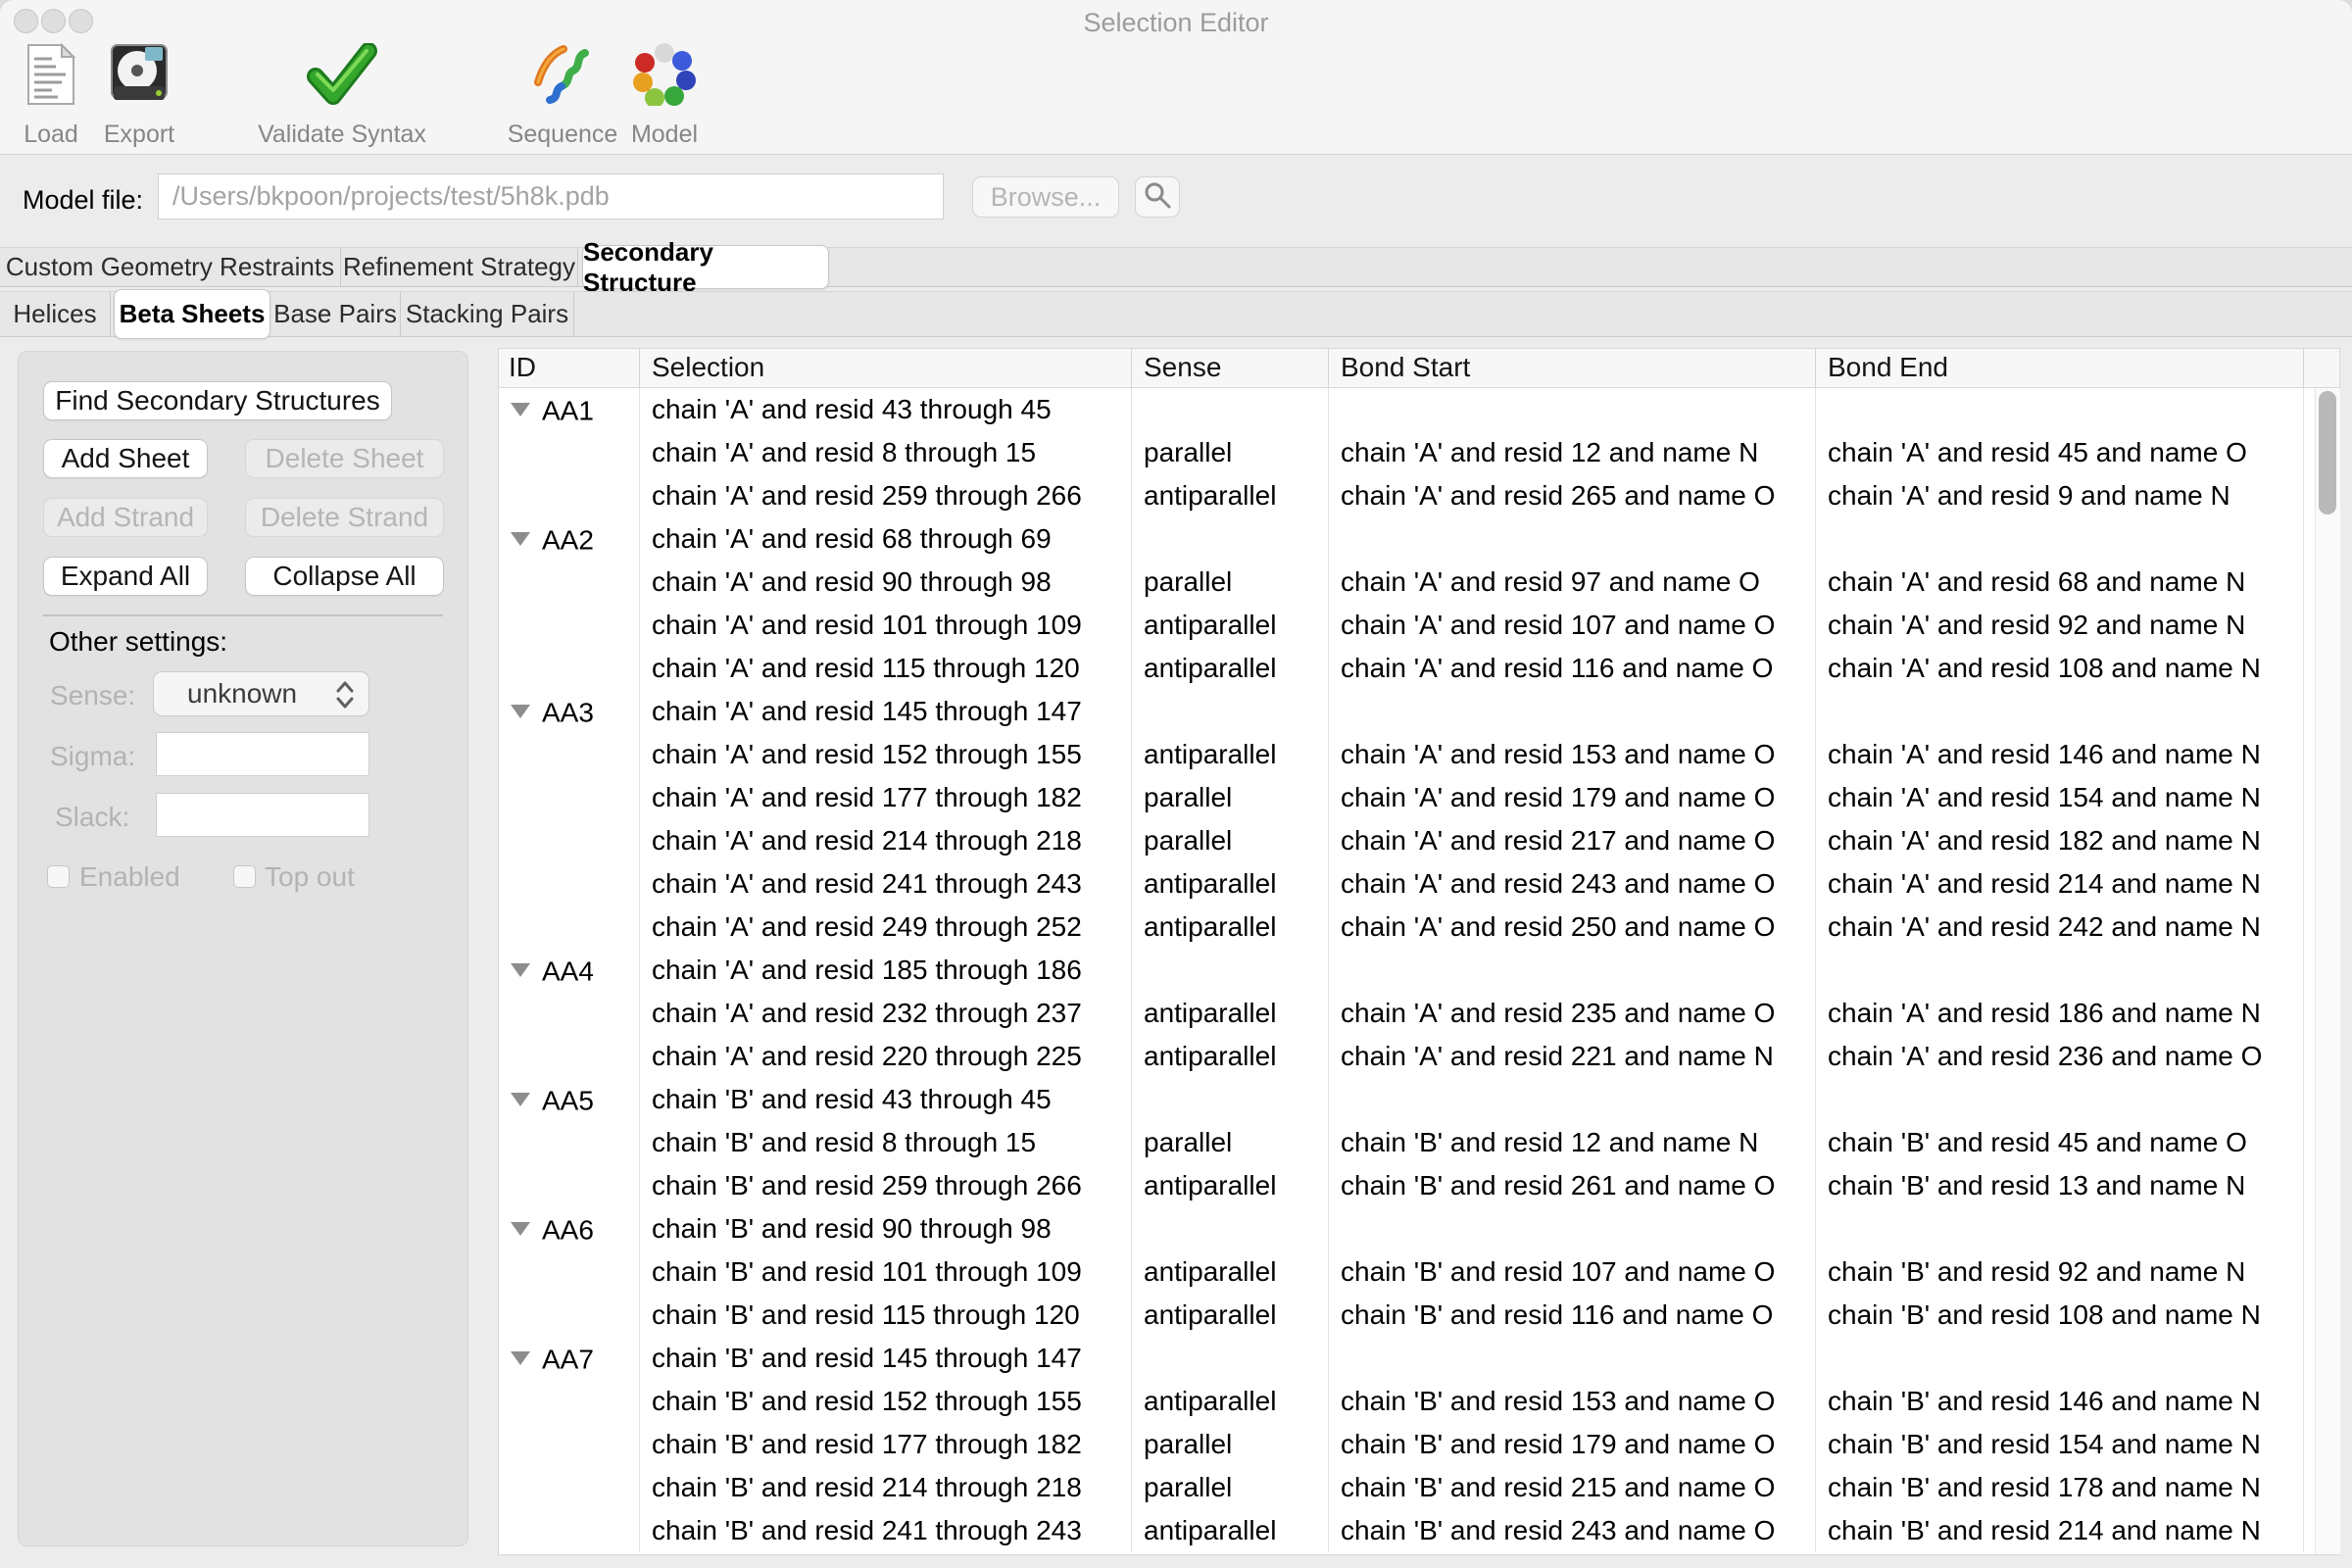  What do you see at coordinates (562, 96) in the screenshot?
I see `sequence-button: Sequence` at bounding box center [562, 96].